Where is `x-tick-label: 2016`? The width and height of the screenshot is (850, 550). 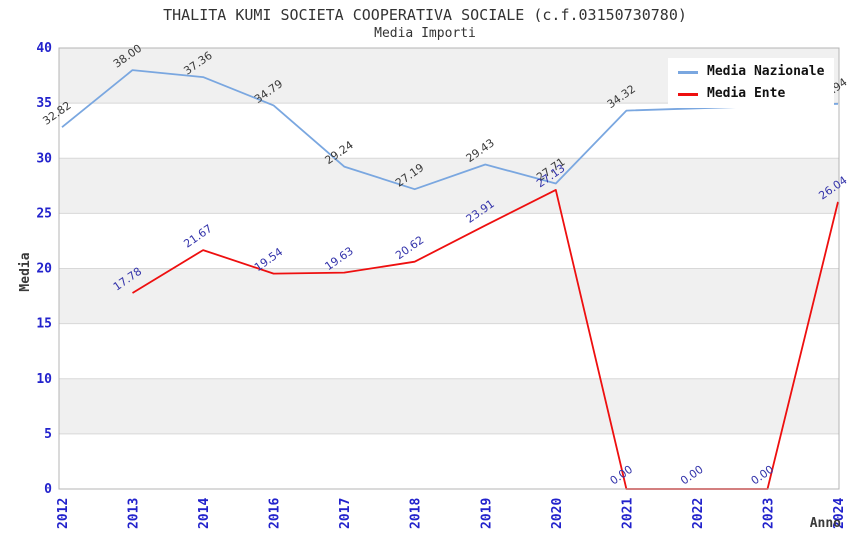
x-tick-label: 2016 is located at coordinates (275, 513).